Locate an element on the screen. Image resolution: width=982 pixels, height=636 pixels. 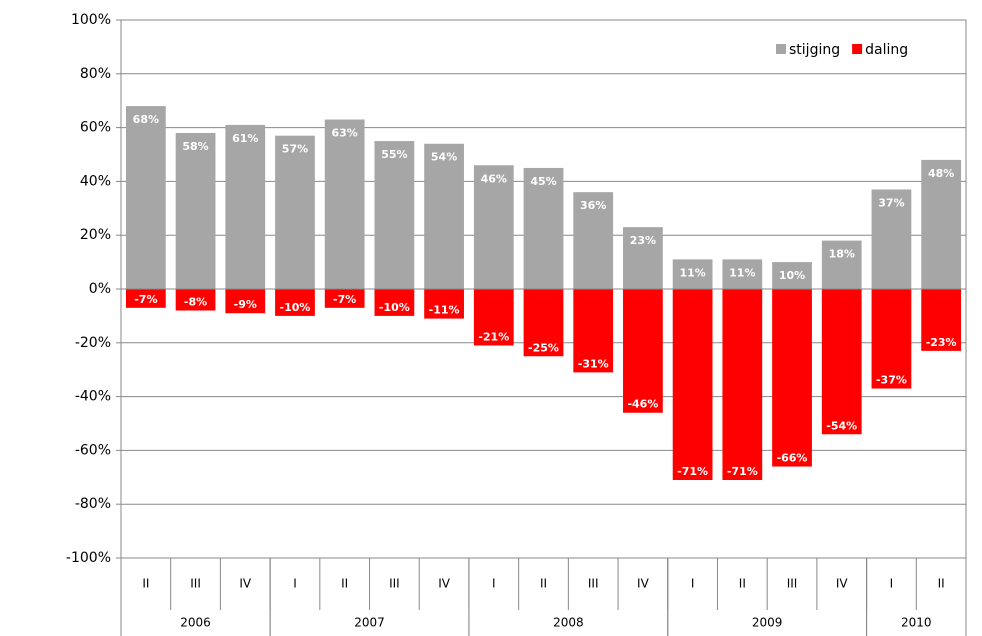
value-label: -9% is located at coordinates (245, 304).